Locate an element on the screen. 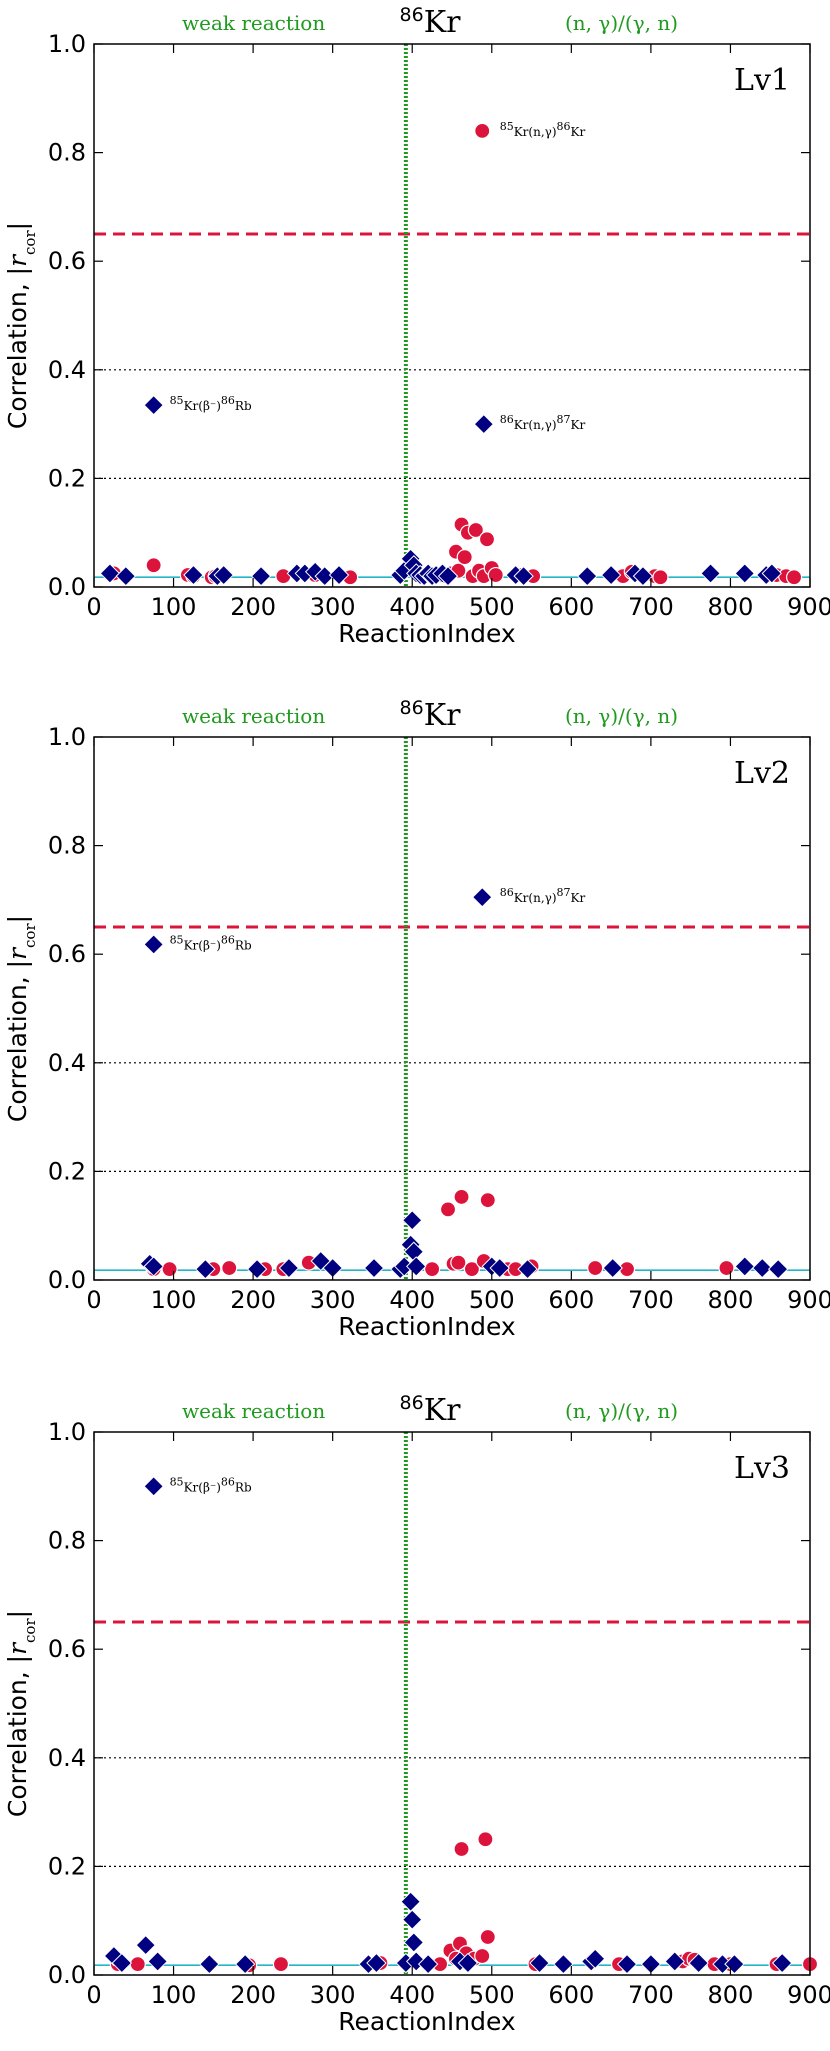 The width and height of the screenshot is (830, 2051). y-tick-label: 0.8 is located at coordinates (67, 846).